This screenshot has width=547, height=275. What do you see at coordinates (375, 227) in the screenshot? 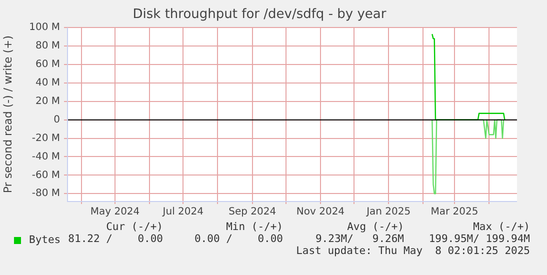
I see `text: Avg (-/+)` at bounding box center [375, 227].